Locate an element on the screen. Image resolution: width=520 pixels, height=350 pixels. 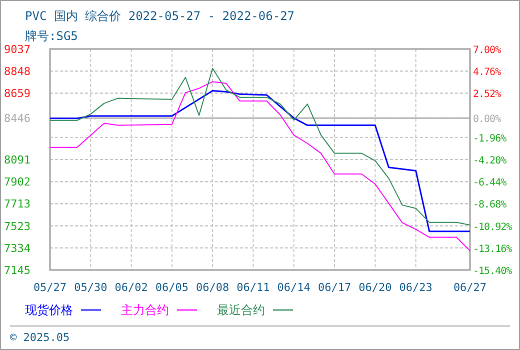
y2-tick-label: 2.52% is located at coordinates (487, 94).